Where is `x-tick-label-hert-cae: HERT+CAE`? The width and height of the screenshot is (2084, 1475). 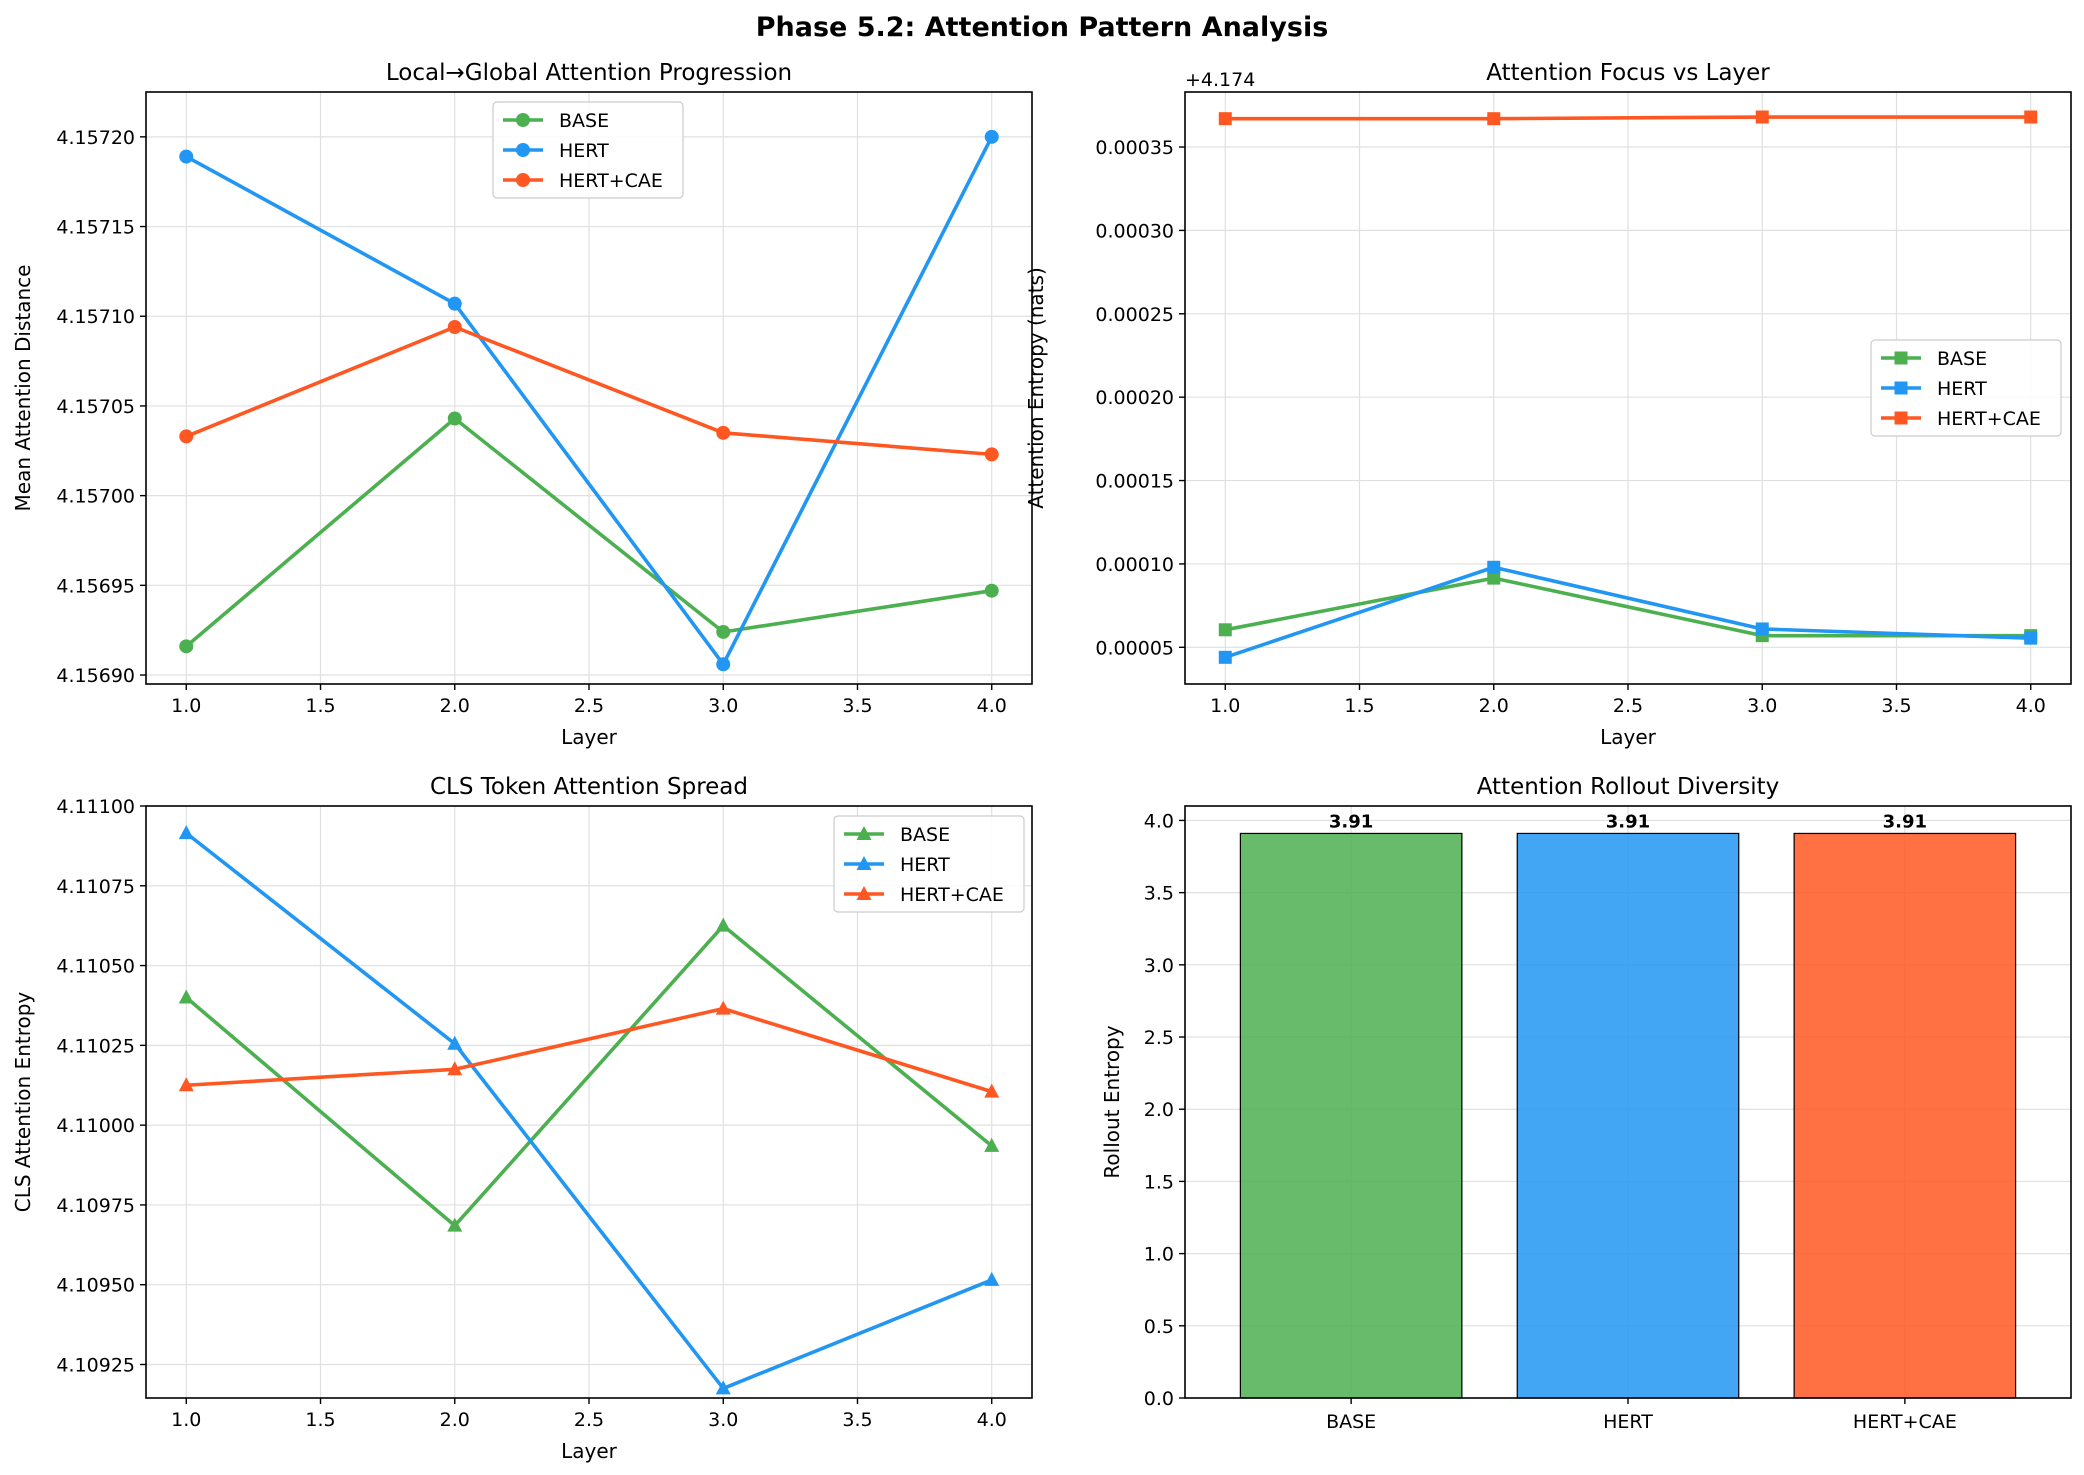
x-tick-label-hert-cae: HERT+CAE is located at coordinates (1905, 1422).